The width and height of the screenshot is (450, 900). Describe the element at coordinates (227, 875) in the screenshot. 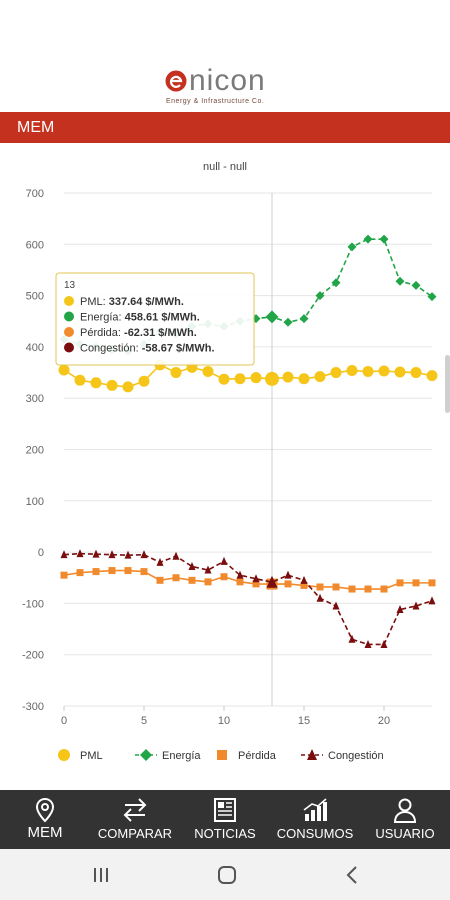

I see `home-icon` at that location.